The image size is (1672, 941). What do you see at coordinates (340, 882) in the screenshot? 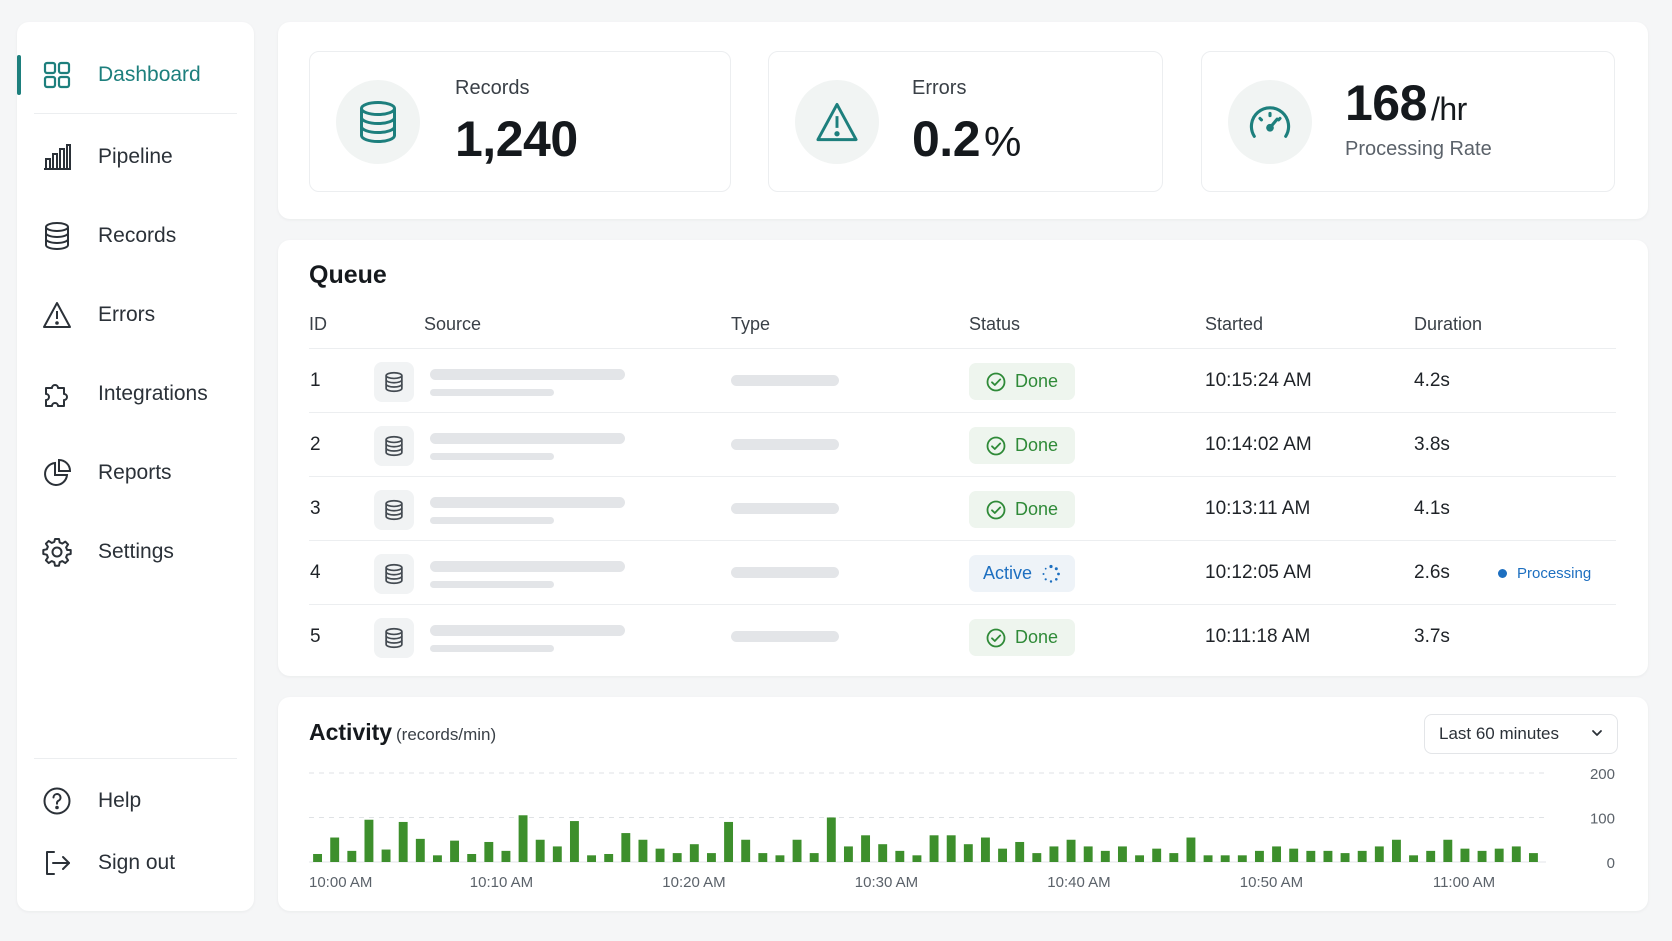
I see `x-tick-label: 10:00 AM` at bounding box center [340, 882].